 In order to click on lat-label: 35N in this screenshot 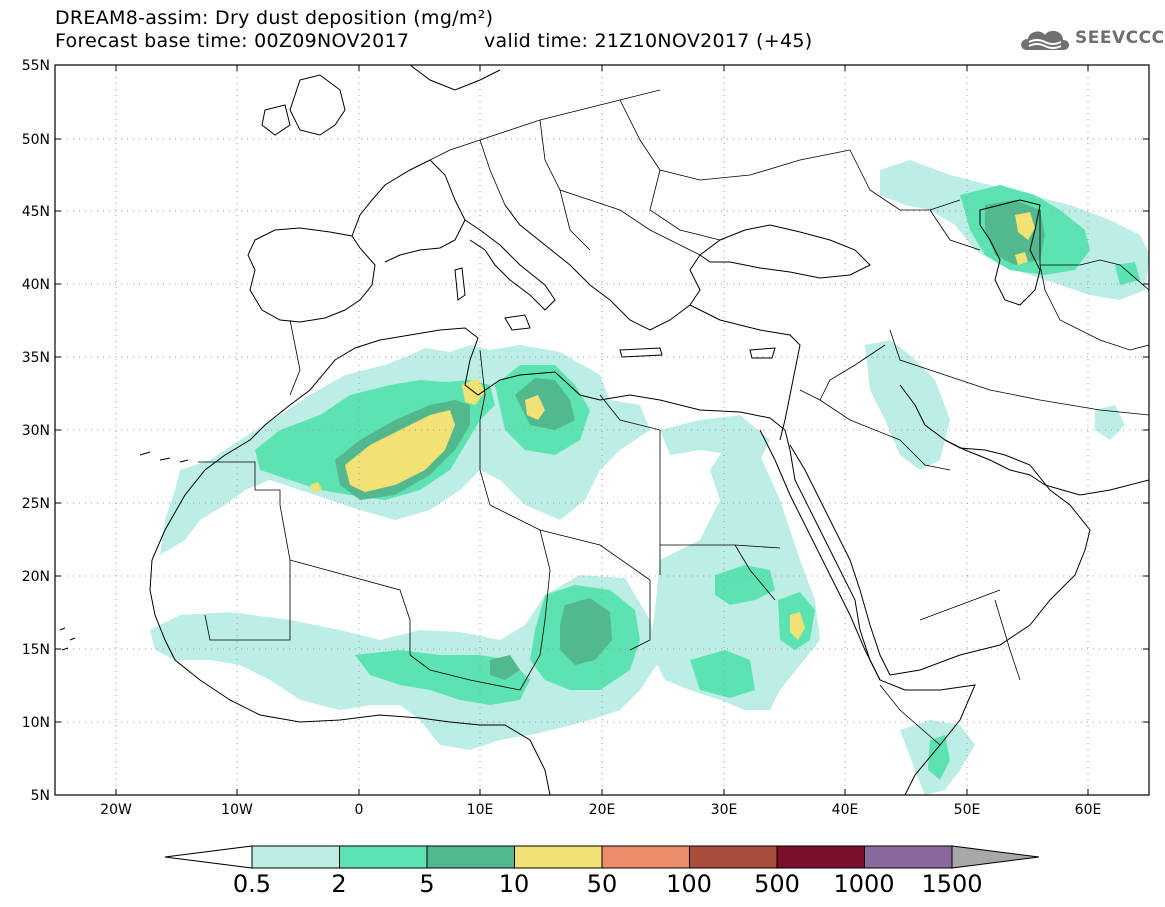, I will do `click(36, 358)`.